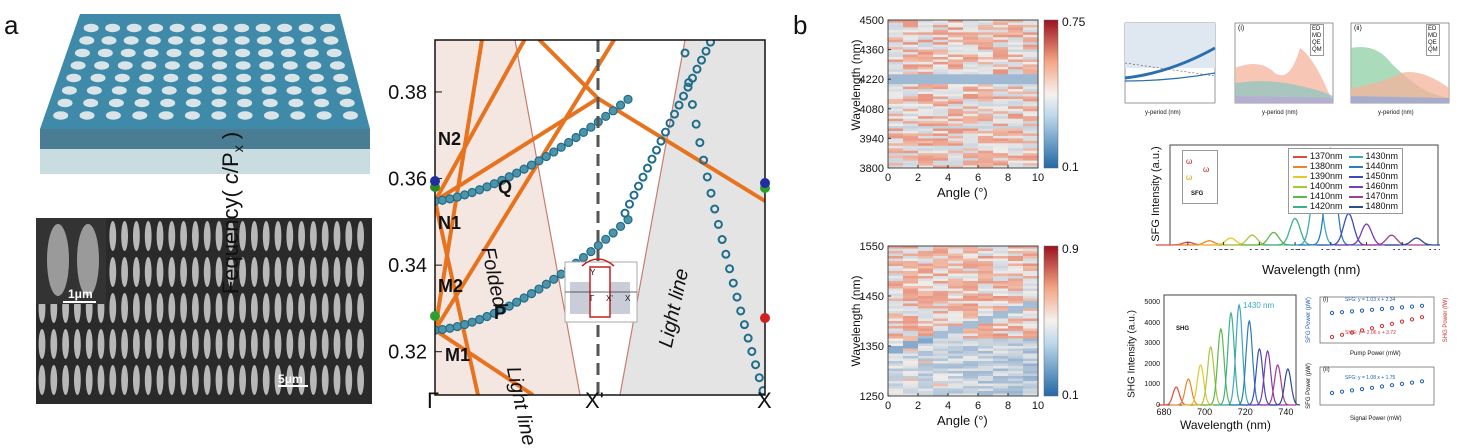  What do you see at coordinates (1358, 28) in the screenshot?
I see `mini3-tag: (ii)` at bounding box center [1358, 28].